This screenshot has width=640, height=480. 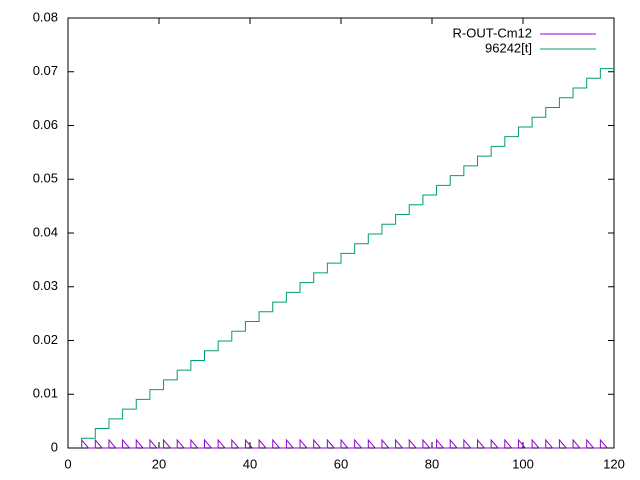 What do you see at coordinates (45, 339) in the screenshot?
I see `y-tick-label: 0.02` at bounding box center [45, 339].